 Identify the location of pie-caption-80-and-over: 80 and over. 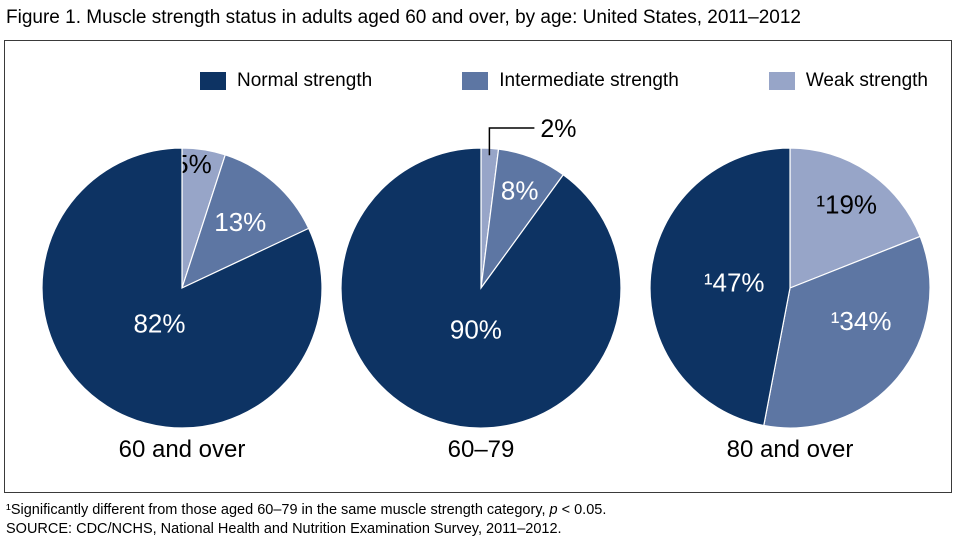
(790, 449).